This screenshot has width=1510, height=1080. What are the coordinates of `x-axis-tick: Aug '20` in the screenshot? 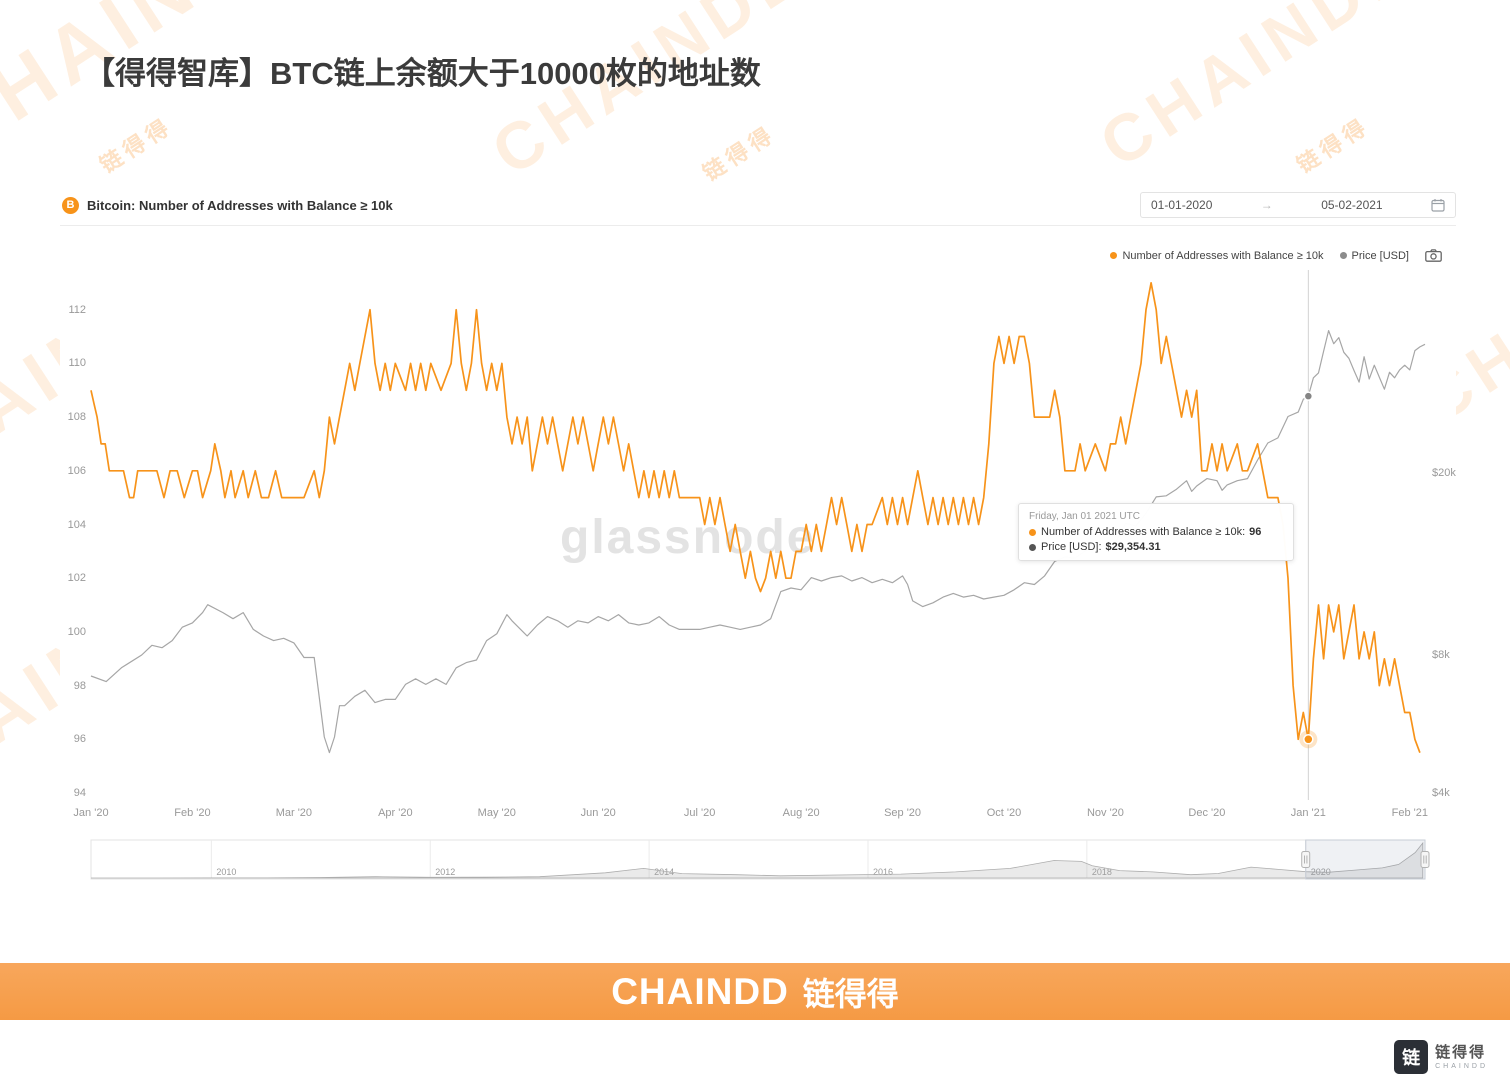 It's located at (801, 813).